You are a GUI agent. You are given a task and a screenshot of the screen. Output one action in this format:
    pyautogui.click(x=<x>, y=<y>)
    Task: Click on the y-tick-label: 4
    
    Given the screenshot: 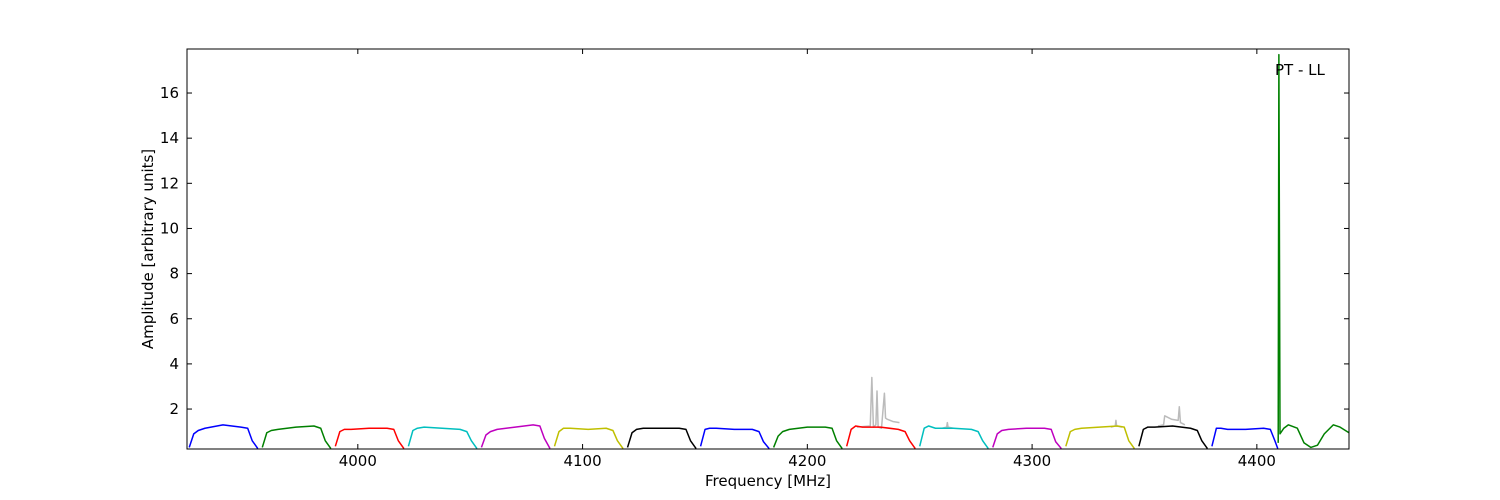 What is the action you would take?
    pyautogui.click(x=174, y=364)
    